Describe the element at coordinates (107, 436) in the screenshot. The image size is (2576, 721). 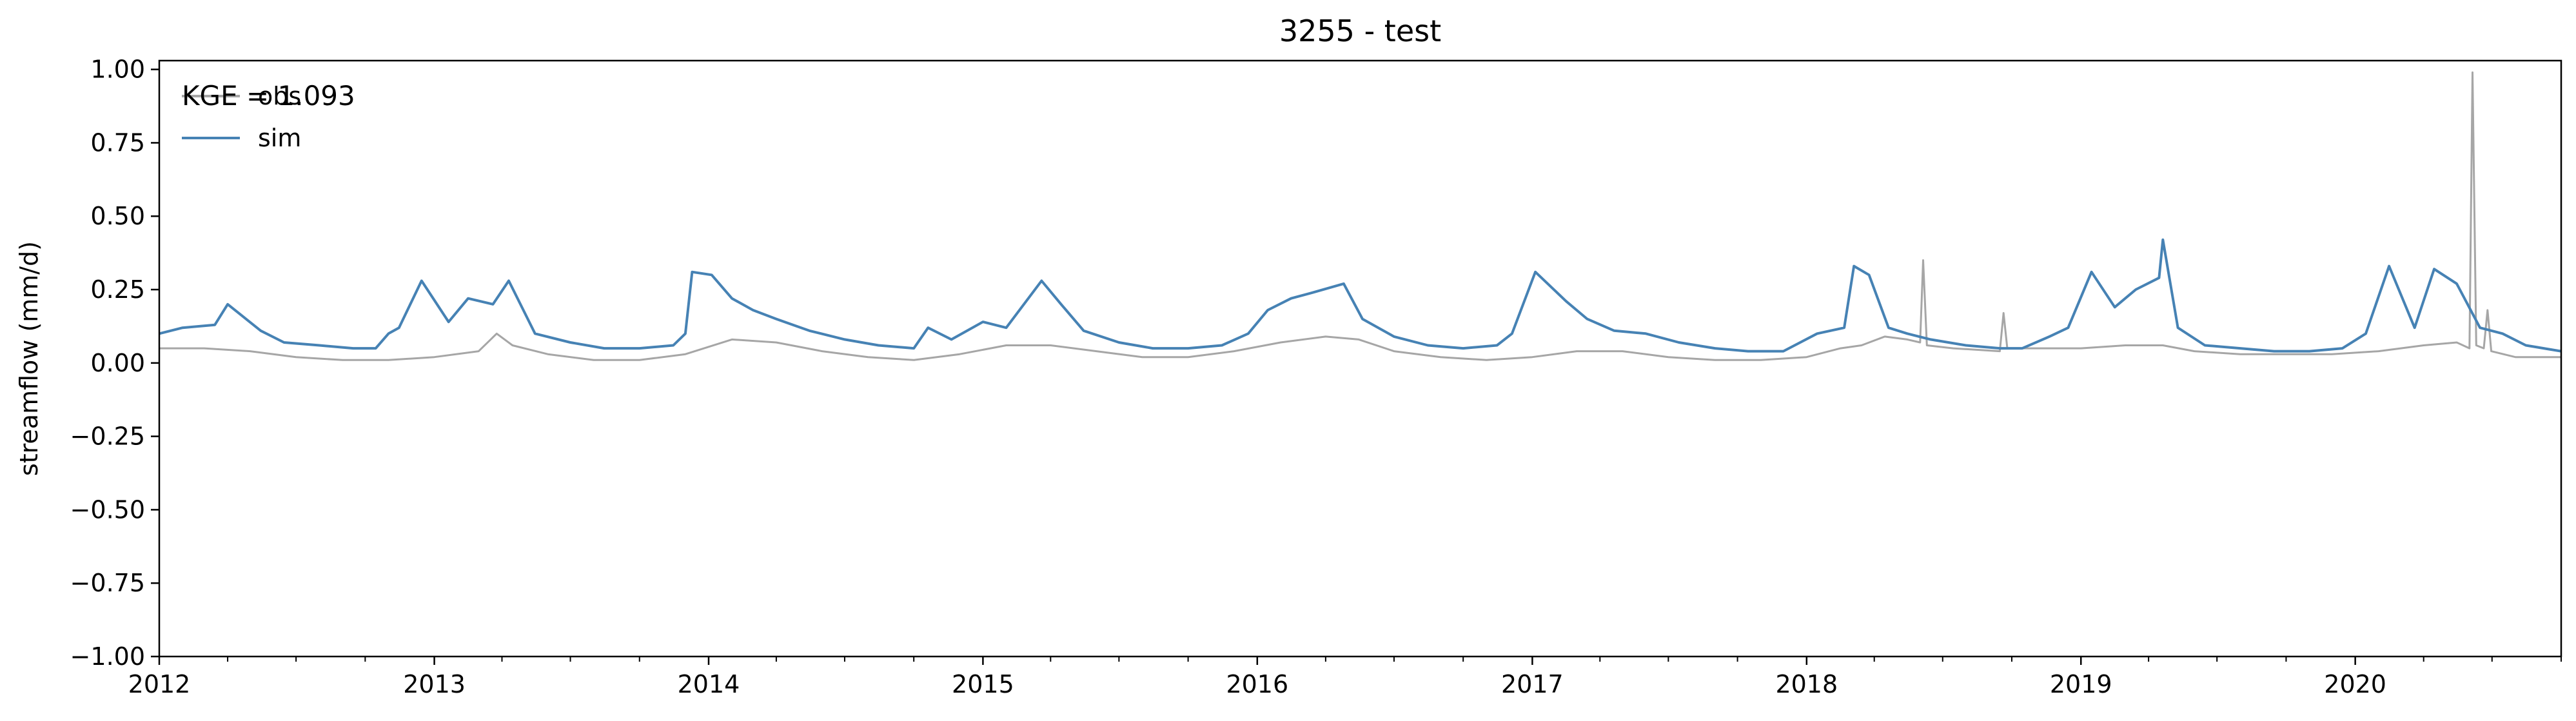
I see `y-tick-label: −0.25` at that location.